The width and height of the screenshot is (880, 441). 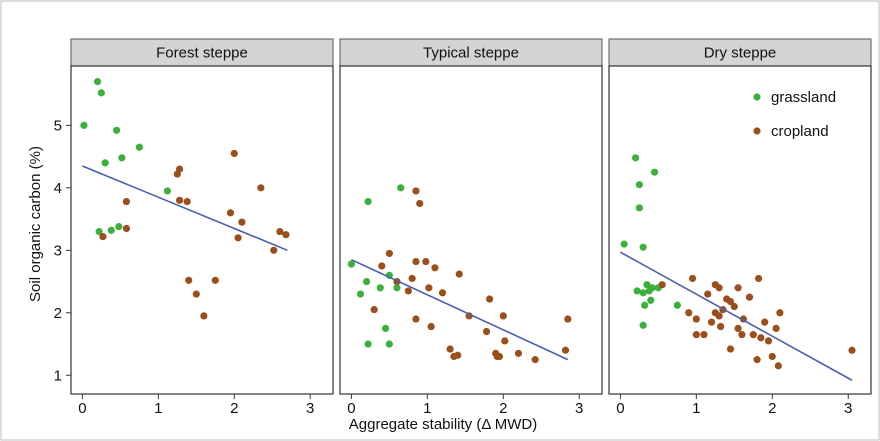 What do you see at coordinates (58, 188) in the screenshot?
I see `y-tick-label: 4` at bounding box center [58, 188].